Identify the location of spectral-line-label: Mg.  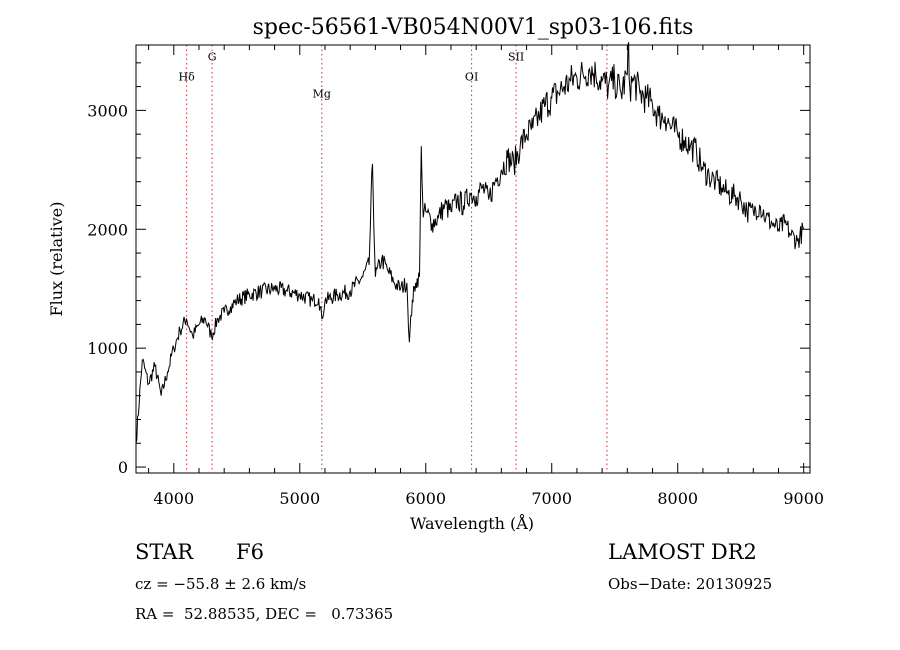
(322, 93).